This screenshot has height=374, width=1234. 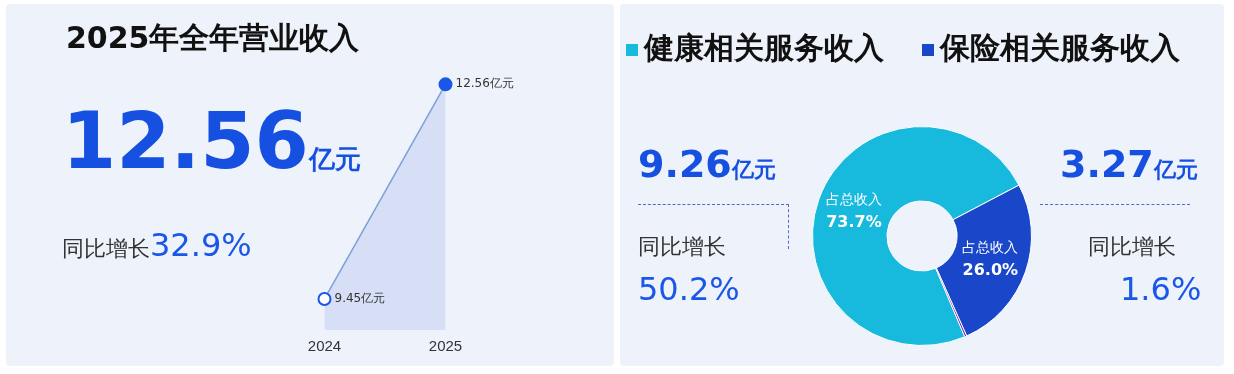 What do you see at coordinates (1129, 164) in the screenshot?
I see `text: 3.27亿元` at bounding box center [1129, 164].